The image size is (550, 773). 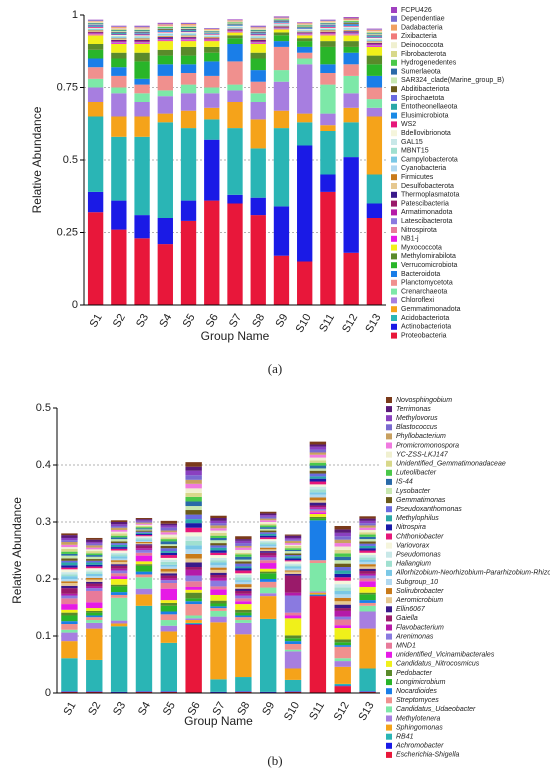 I want to click on x-tick-label: S8, so click(x=258, y=321).